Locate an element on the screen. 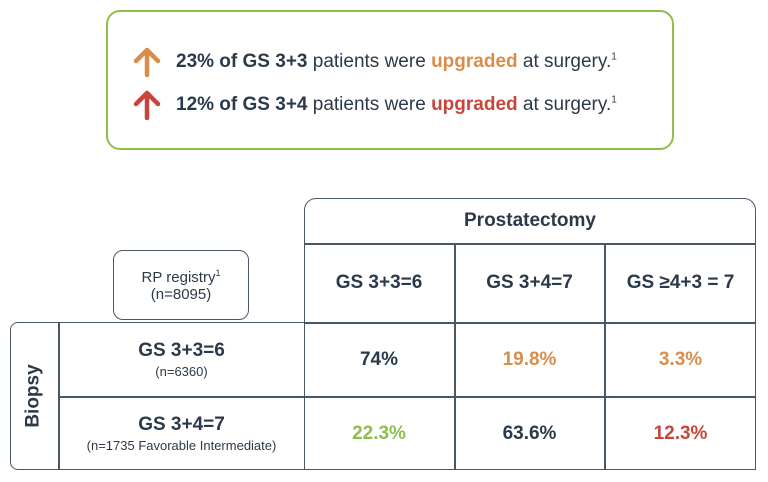  biopsy-label: Biopsy is located at coordinates (34, 396).